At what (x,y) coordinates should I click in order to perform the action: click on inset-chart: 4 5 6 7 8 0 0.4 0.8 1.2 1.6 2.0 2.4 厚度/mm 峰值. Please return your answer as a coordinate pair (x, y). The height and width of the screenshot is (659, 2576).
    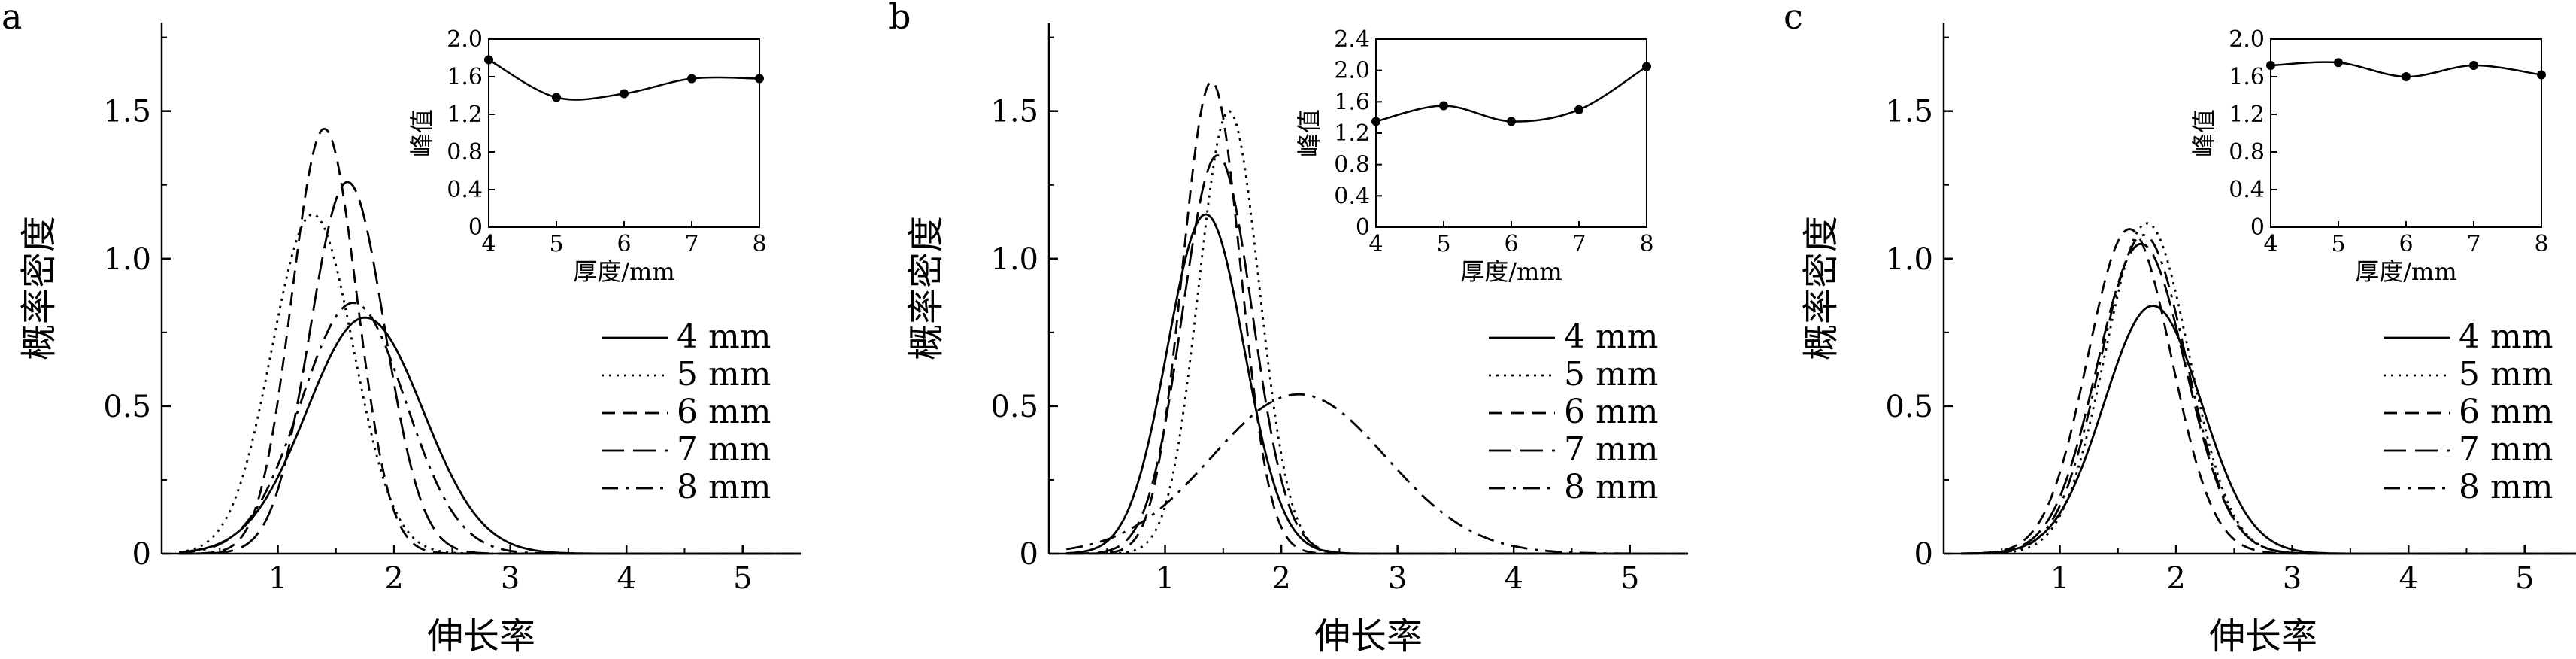
    Looking at the image, I should click on (1474, 156).